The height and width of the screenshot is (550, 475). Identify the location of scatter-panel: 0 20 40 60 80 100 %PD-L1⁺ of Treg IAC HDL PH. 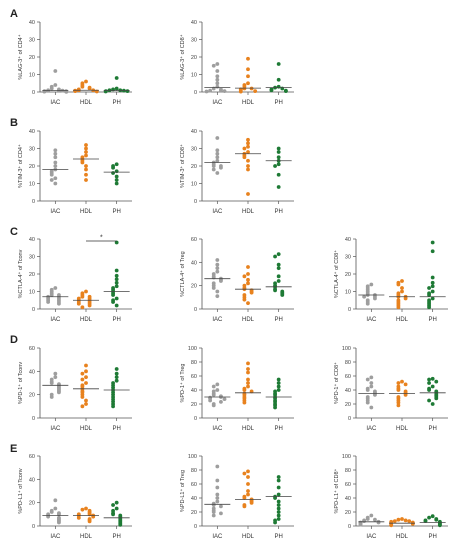
(236, 497).